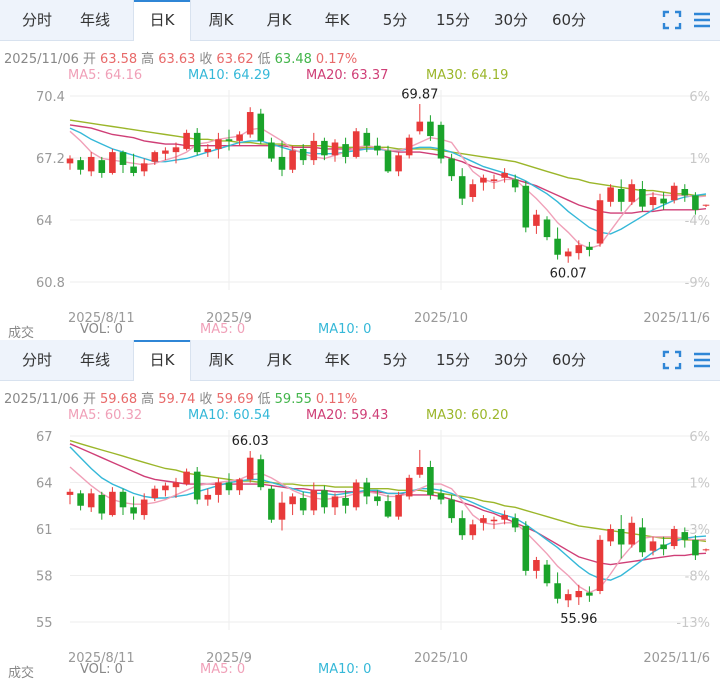  I want to click on y-tick-label: 60.8, so click(50, 283).